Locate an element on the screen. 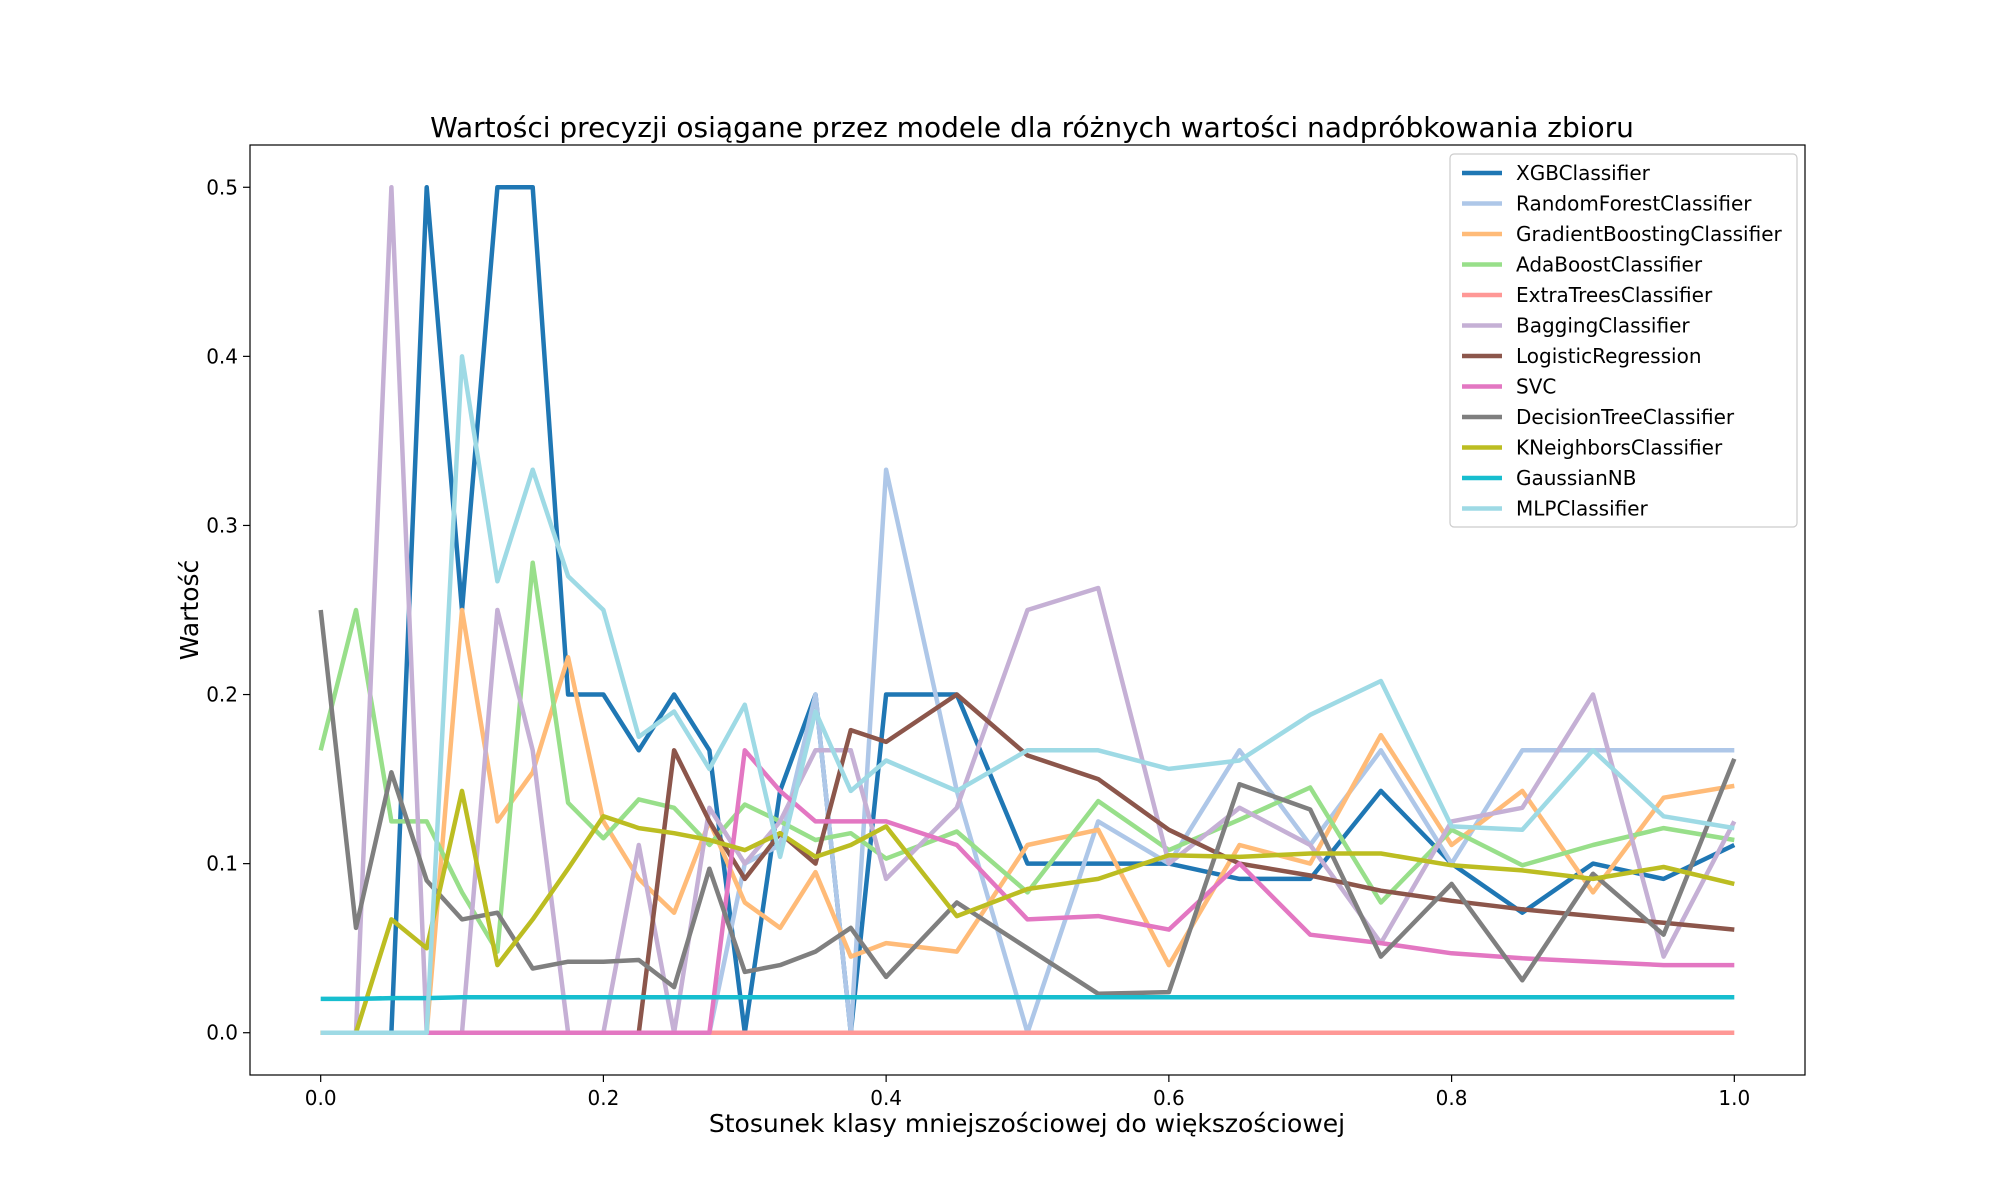 Image resolution: width=2000 pixels, height=1200 pixels. legend-label: XGBClassifier is located at coordinates (1583, 173).